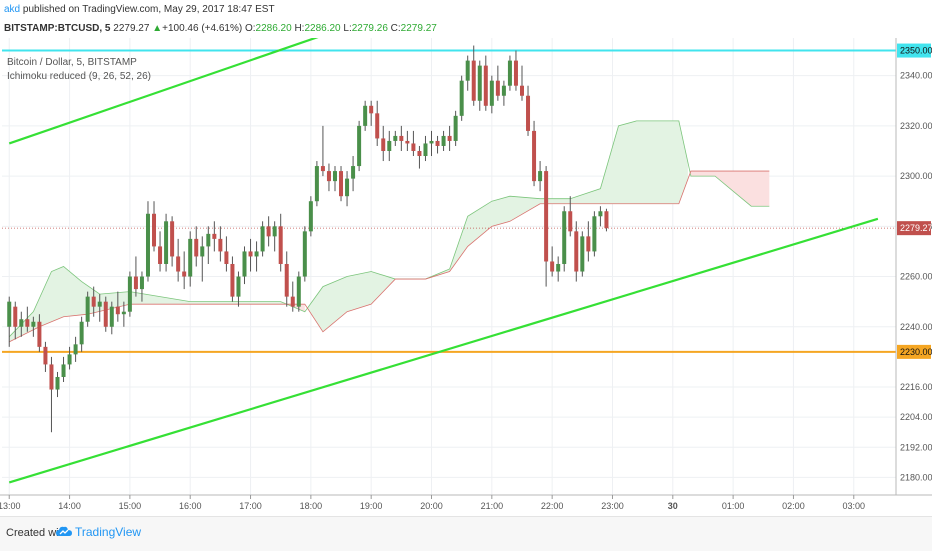 The image size is (932, 551). Describe the element at coordinates (10, 506) in the screenshot. I see `time-tick-label: 13:00` at that location.